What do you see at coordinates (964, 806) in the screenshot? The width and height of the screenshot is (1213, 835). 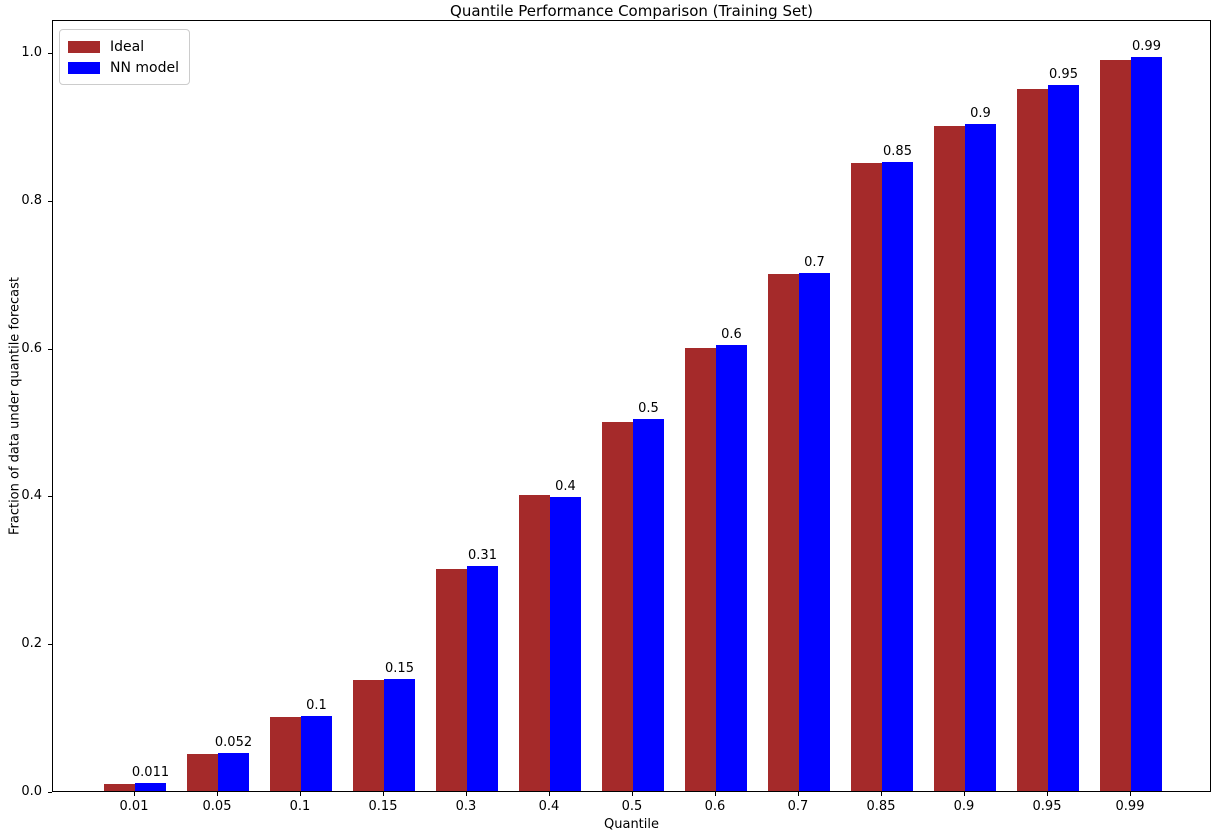 I see `x-tick-label-0.9: 0.9` at bounding box center [964, 806].